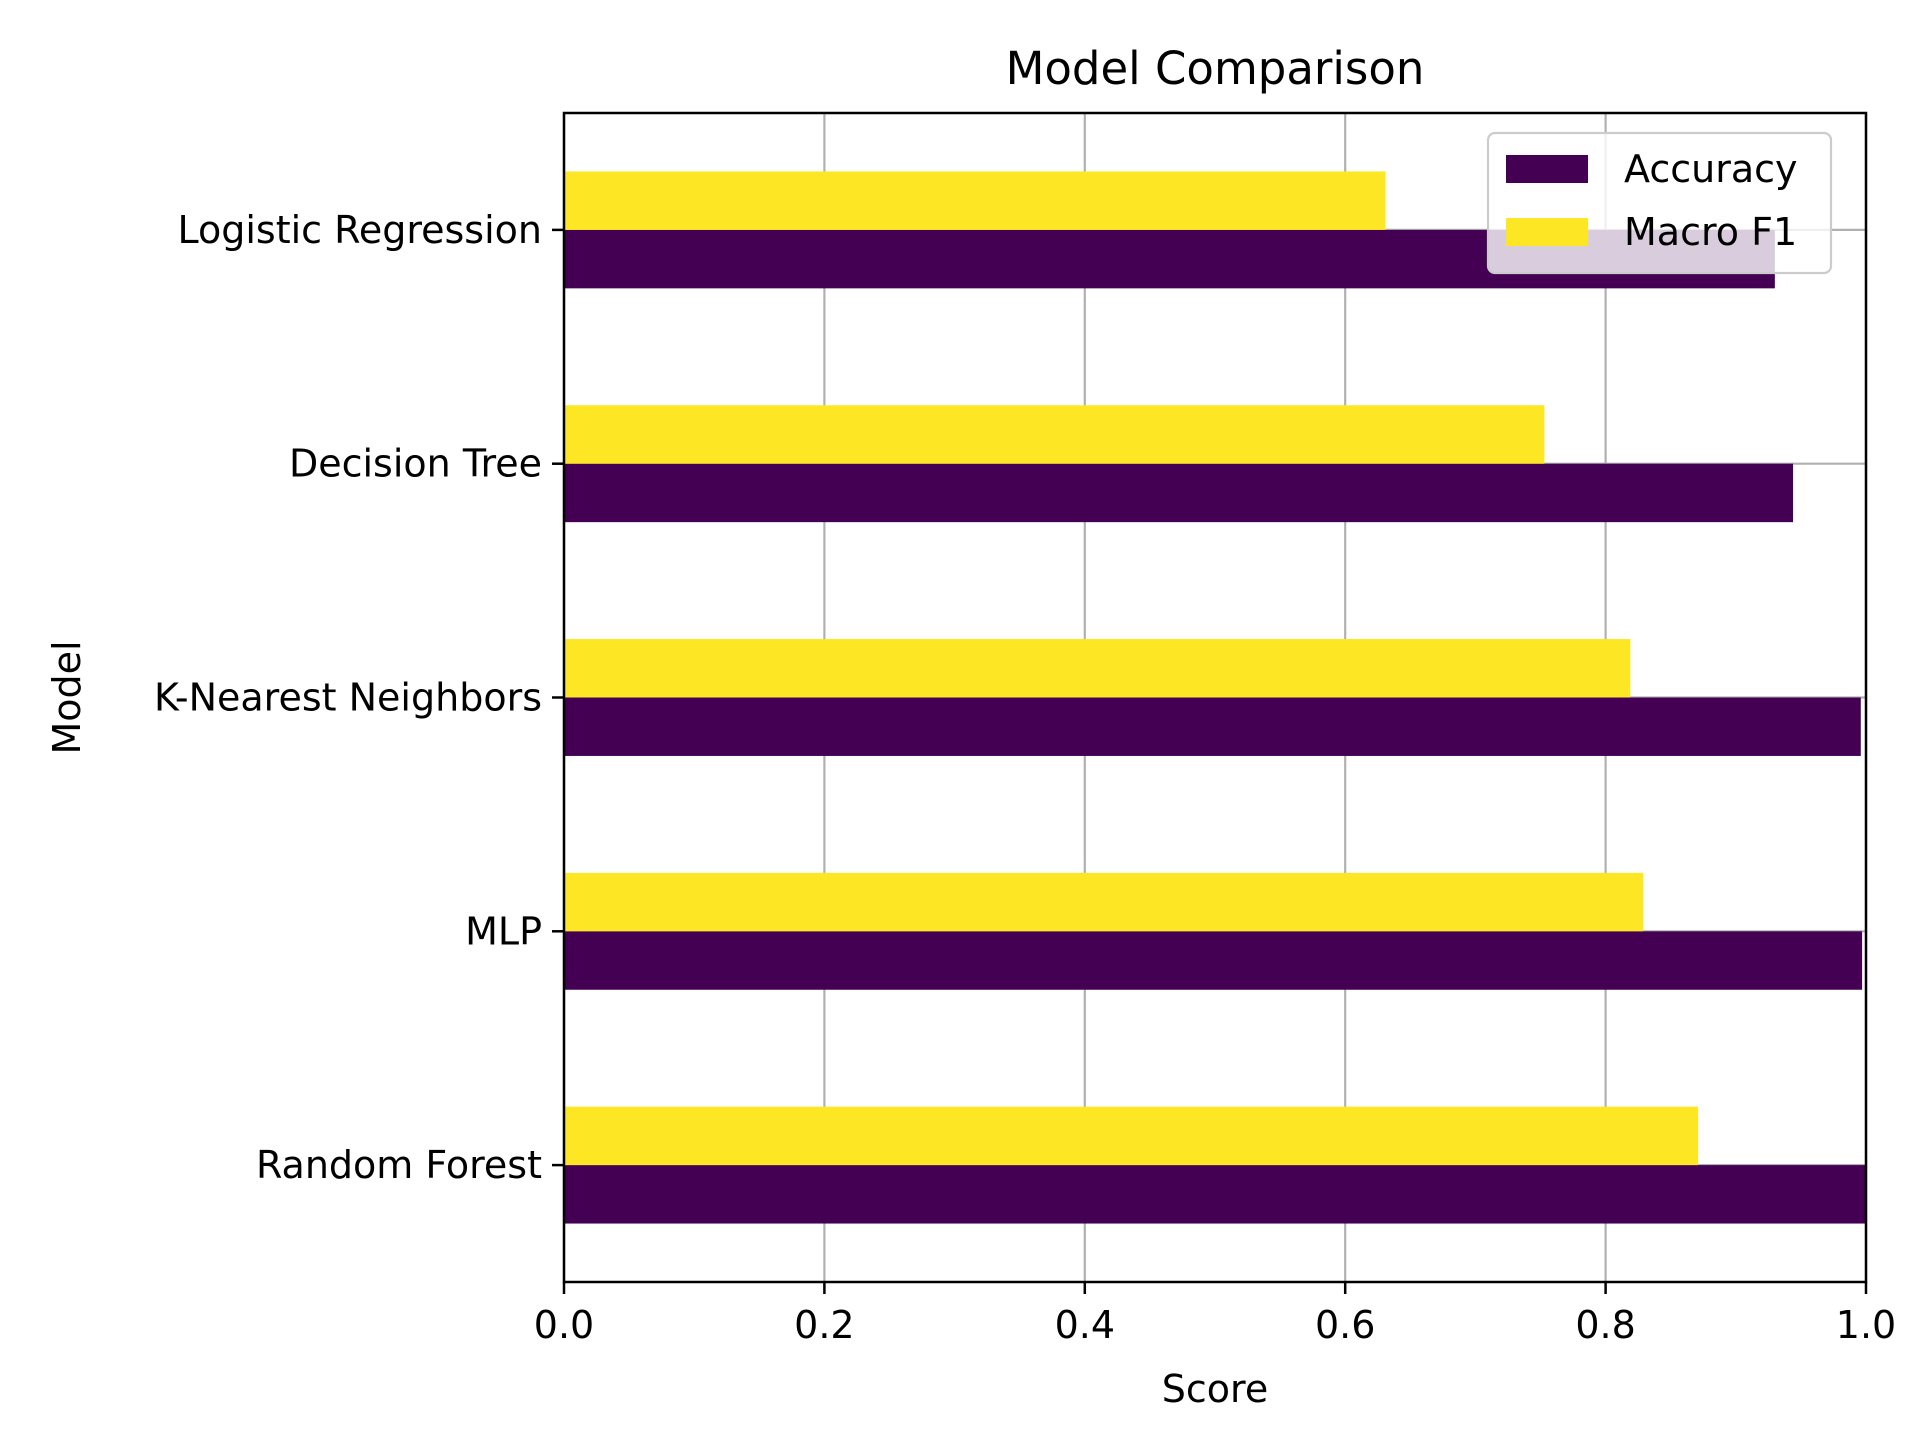 This screenshot has height=1440, width=1920. Describe the element at coordinates (1710, 232) in the screenshot. I see `legend-label: Macro F1` at that location.